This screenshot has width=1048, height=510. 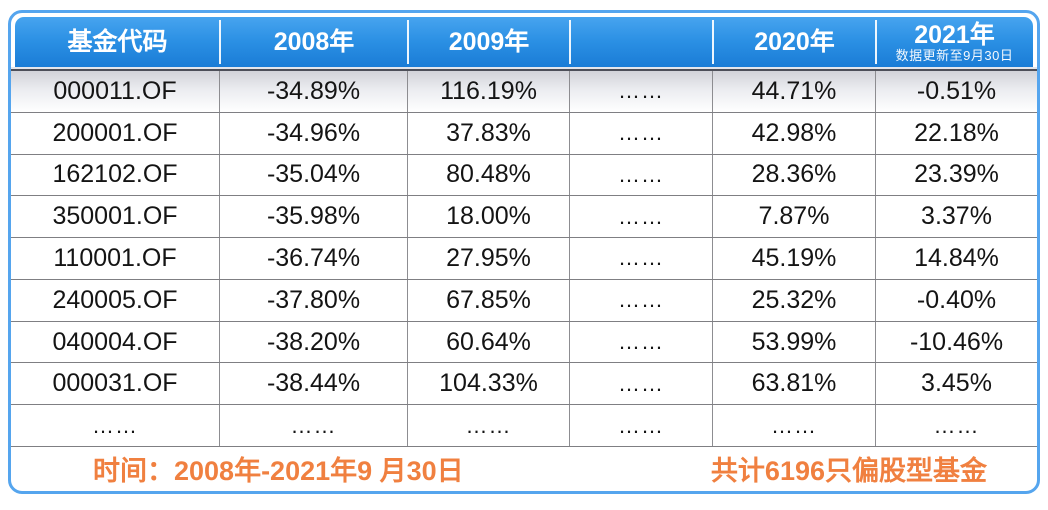 What do you see at coordinates (278, 471) in the screenshot?
I see `footer-time-range: 时间：2008年-2021年9 月30日` at bounding box center [278, 471].